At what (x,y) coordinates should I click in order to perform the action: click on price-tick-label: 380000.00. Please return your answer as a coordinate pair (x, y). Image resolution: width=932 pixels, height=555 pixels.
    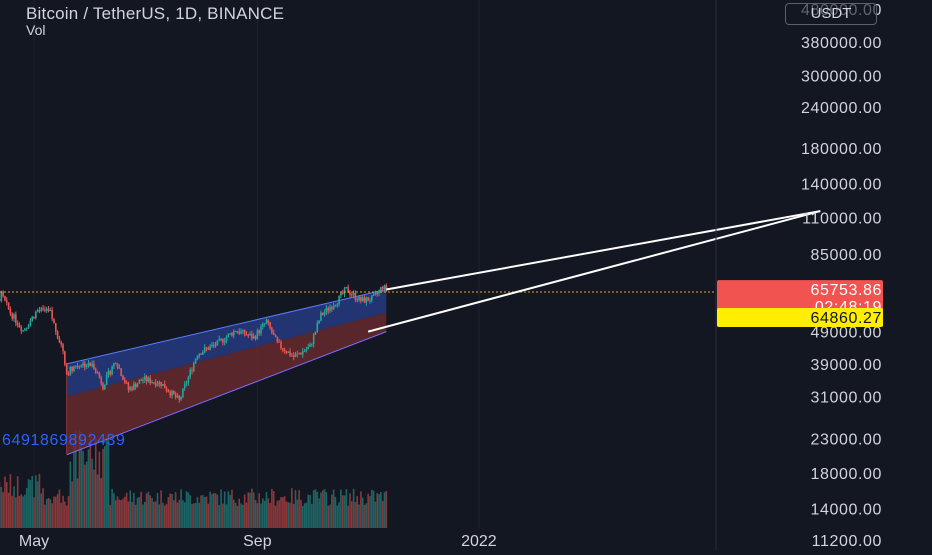
    Looking at the image, I should click on (841, 43).